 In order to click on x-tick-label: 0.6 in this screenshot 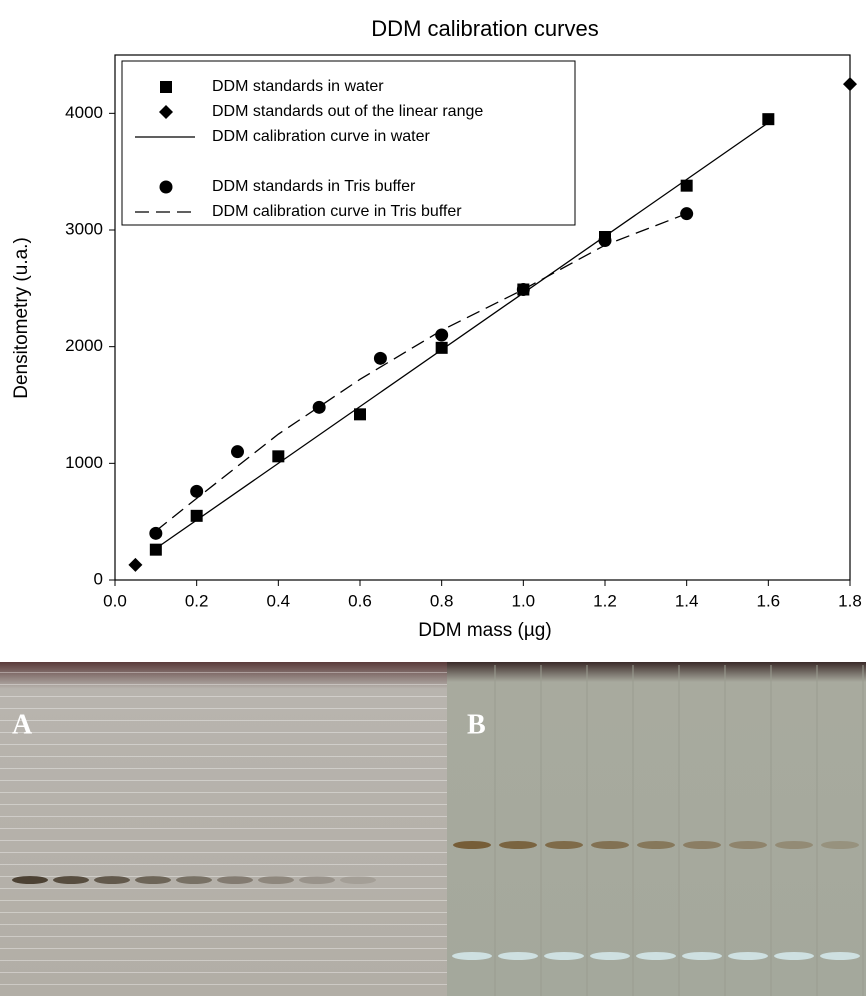, I will do `click(360, 600)`.